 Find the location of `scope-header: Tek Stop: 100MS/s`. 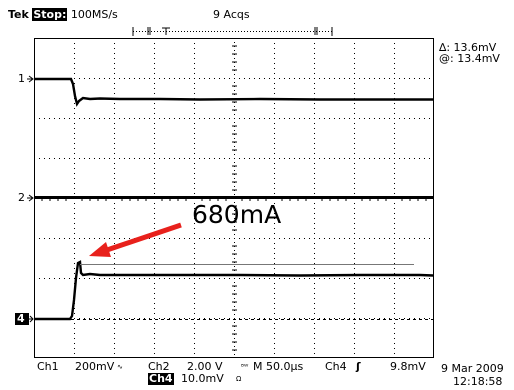

scope-header: Tek Stop: 100MS/s is located at coordinates (63, 14).